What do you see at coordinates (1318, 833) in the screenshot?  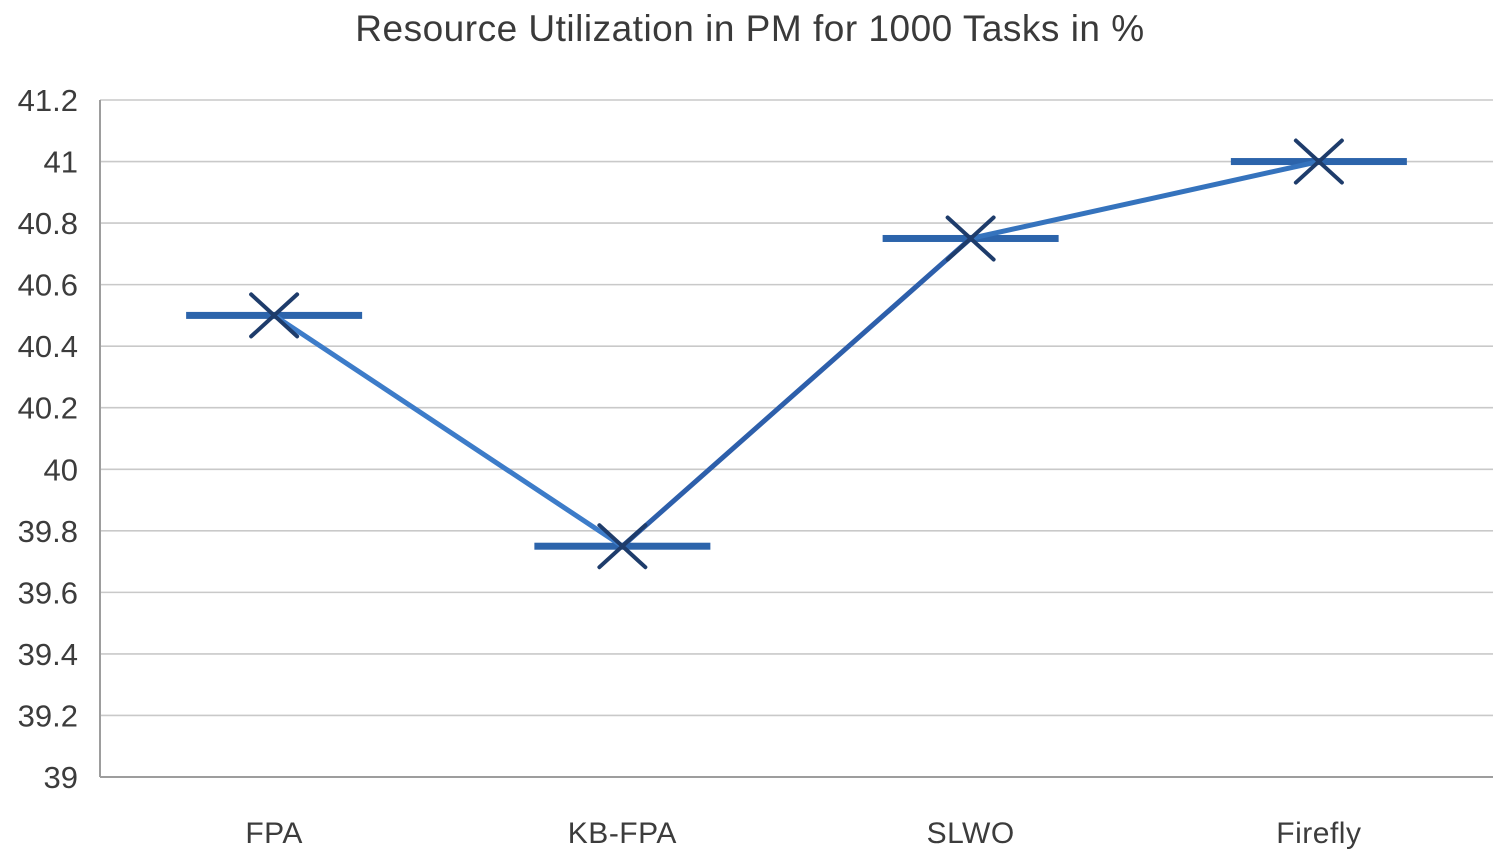 I see `x-axis-label: Firefly` at bounding box center [1318, 833].